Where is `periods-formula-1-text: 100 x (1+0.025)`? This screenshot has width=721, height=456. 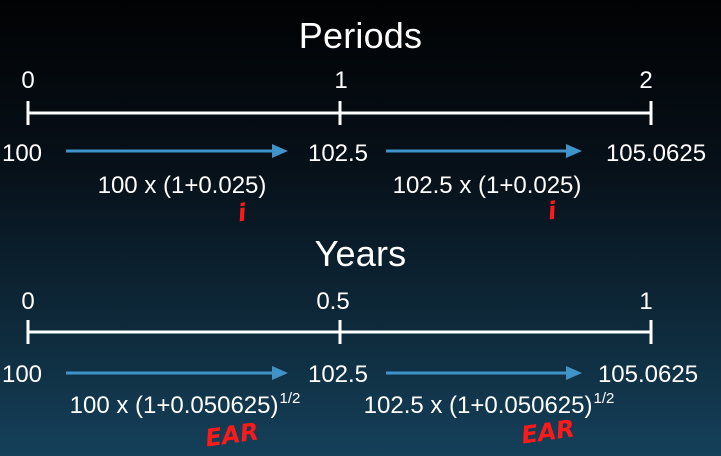 periods-formula-1-text: 100 x (1+0.025) is located at coordinates (182, 185).